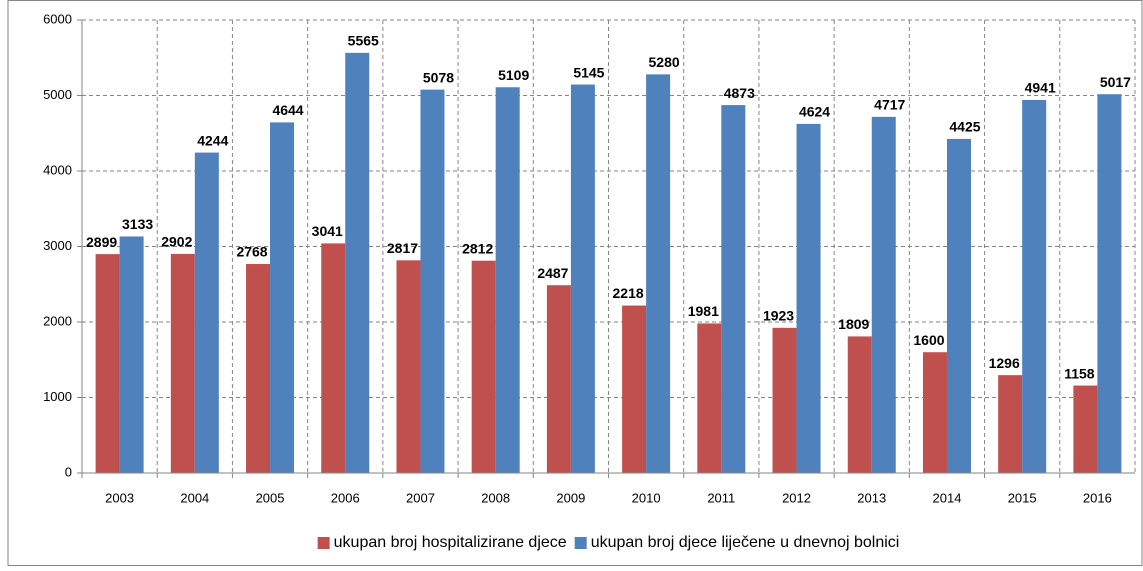 Image resolution: width=1143 pixels, height=571 pixels. Describe the element at coordinates (57, 94) in the screenshot. I see `y-tick-label: 5000` at that location.